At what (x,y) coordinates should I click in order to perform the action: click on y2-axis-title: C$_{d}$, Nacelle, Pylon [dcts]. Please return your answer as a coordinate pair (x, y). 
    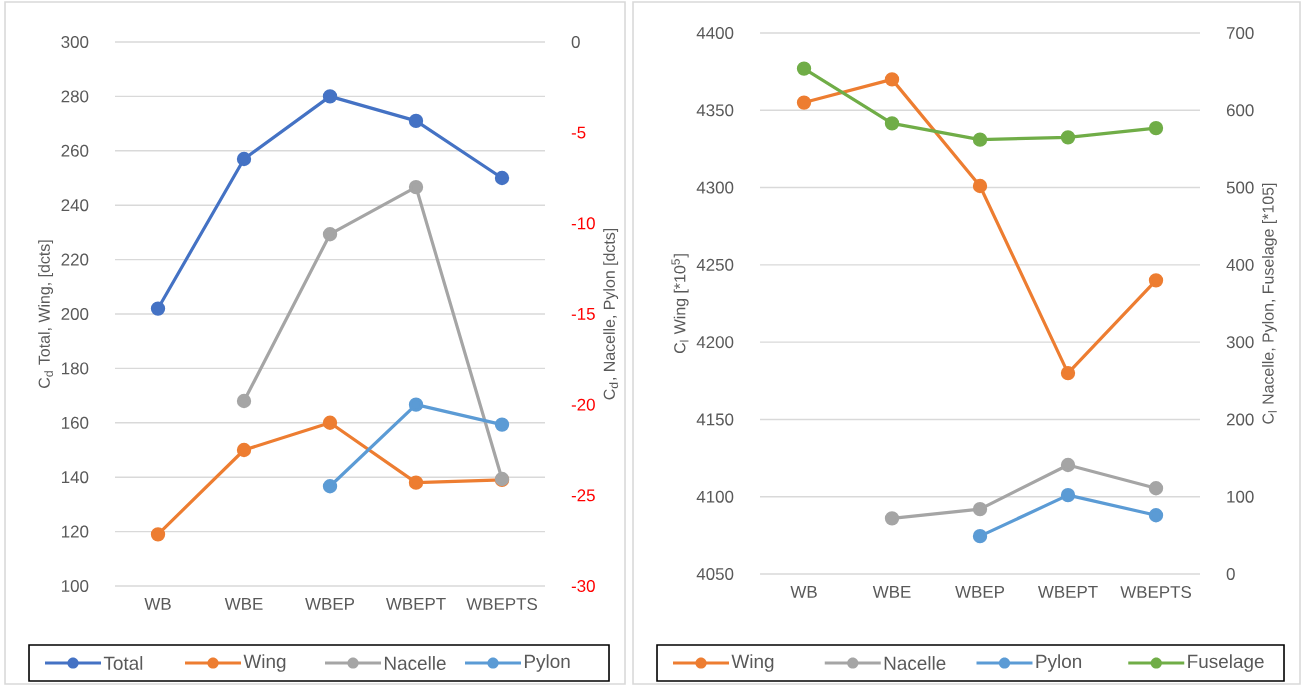
    Looking at the image, I should click on (611, 314).